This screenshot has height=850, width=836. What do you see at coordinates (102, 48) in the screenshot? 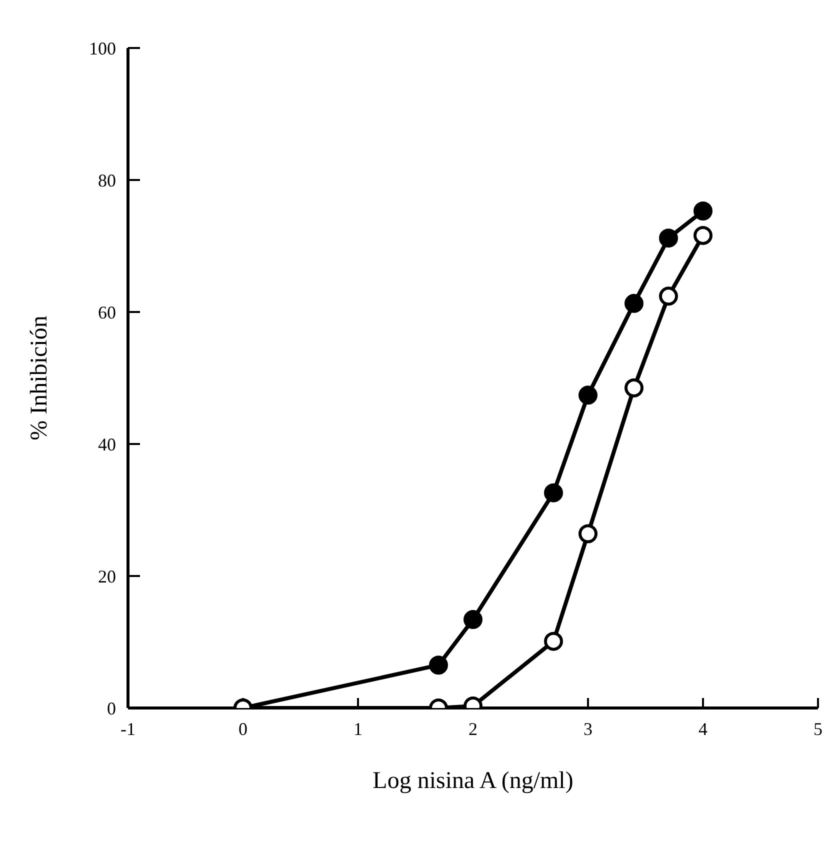
I see `y-tick-label: 100` at bounding box center [102, 48].